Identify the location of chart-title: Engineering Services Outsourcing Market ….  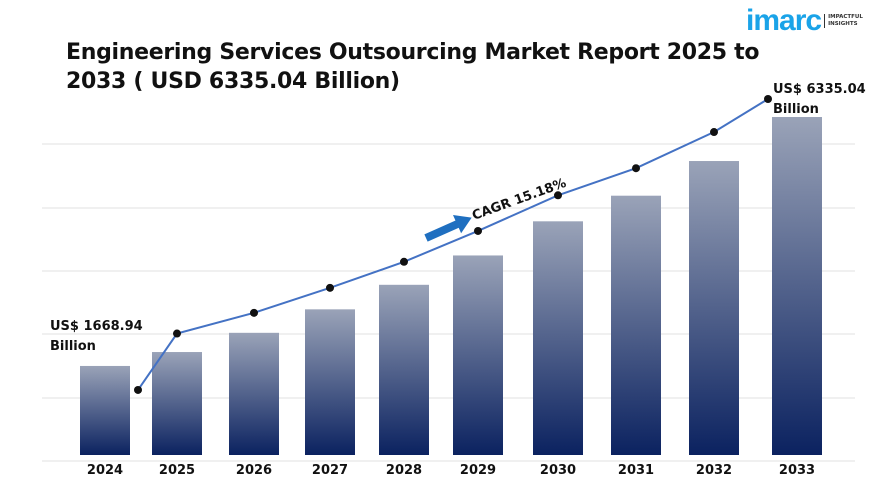
(413, 67).